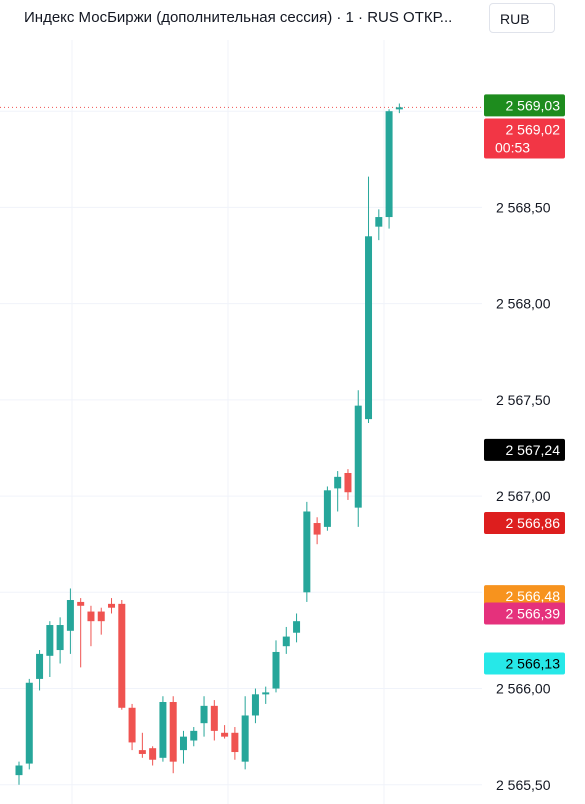 The height and width of the screenshot is (804, 585). Describe the element at coordinates (523, 304) in the screenshot. I see `y-tick-label: 2 568,00` at that location.